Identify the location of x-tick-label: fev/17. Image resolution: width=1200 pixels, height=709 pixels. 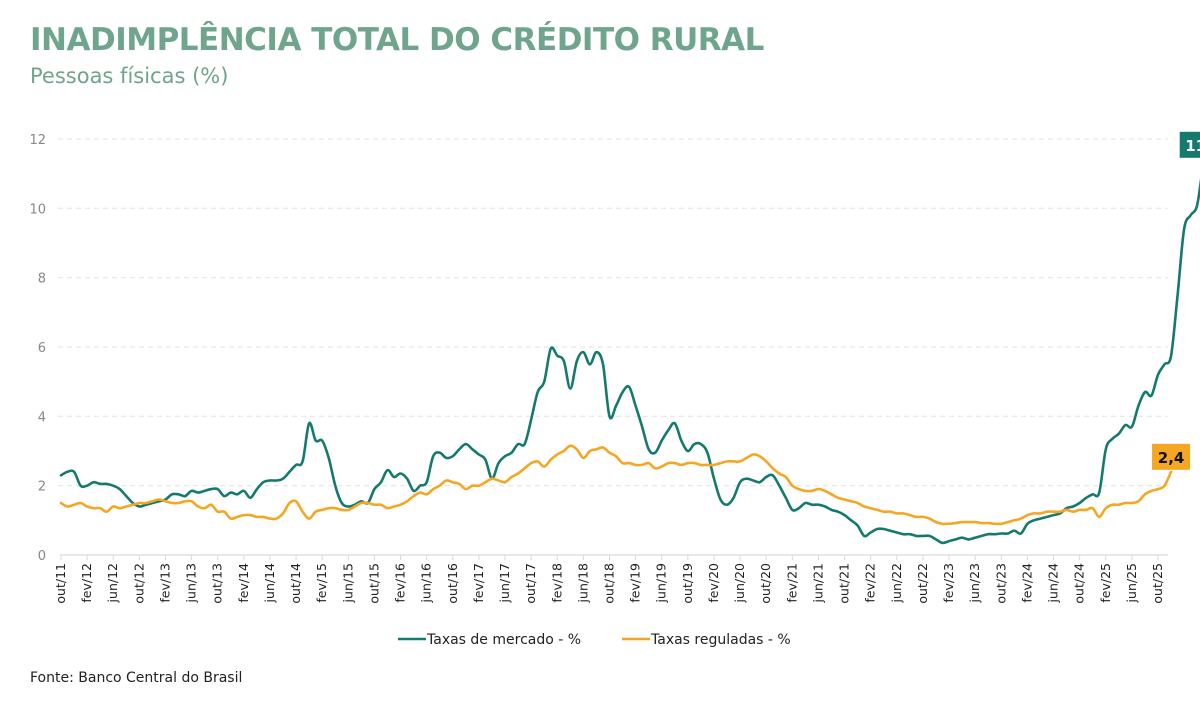
(478, 583).